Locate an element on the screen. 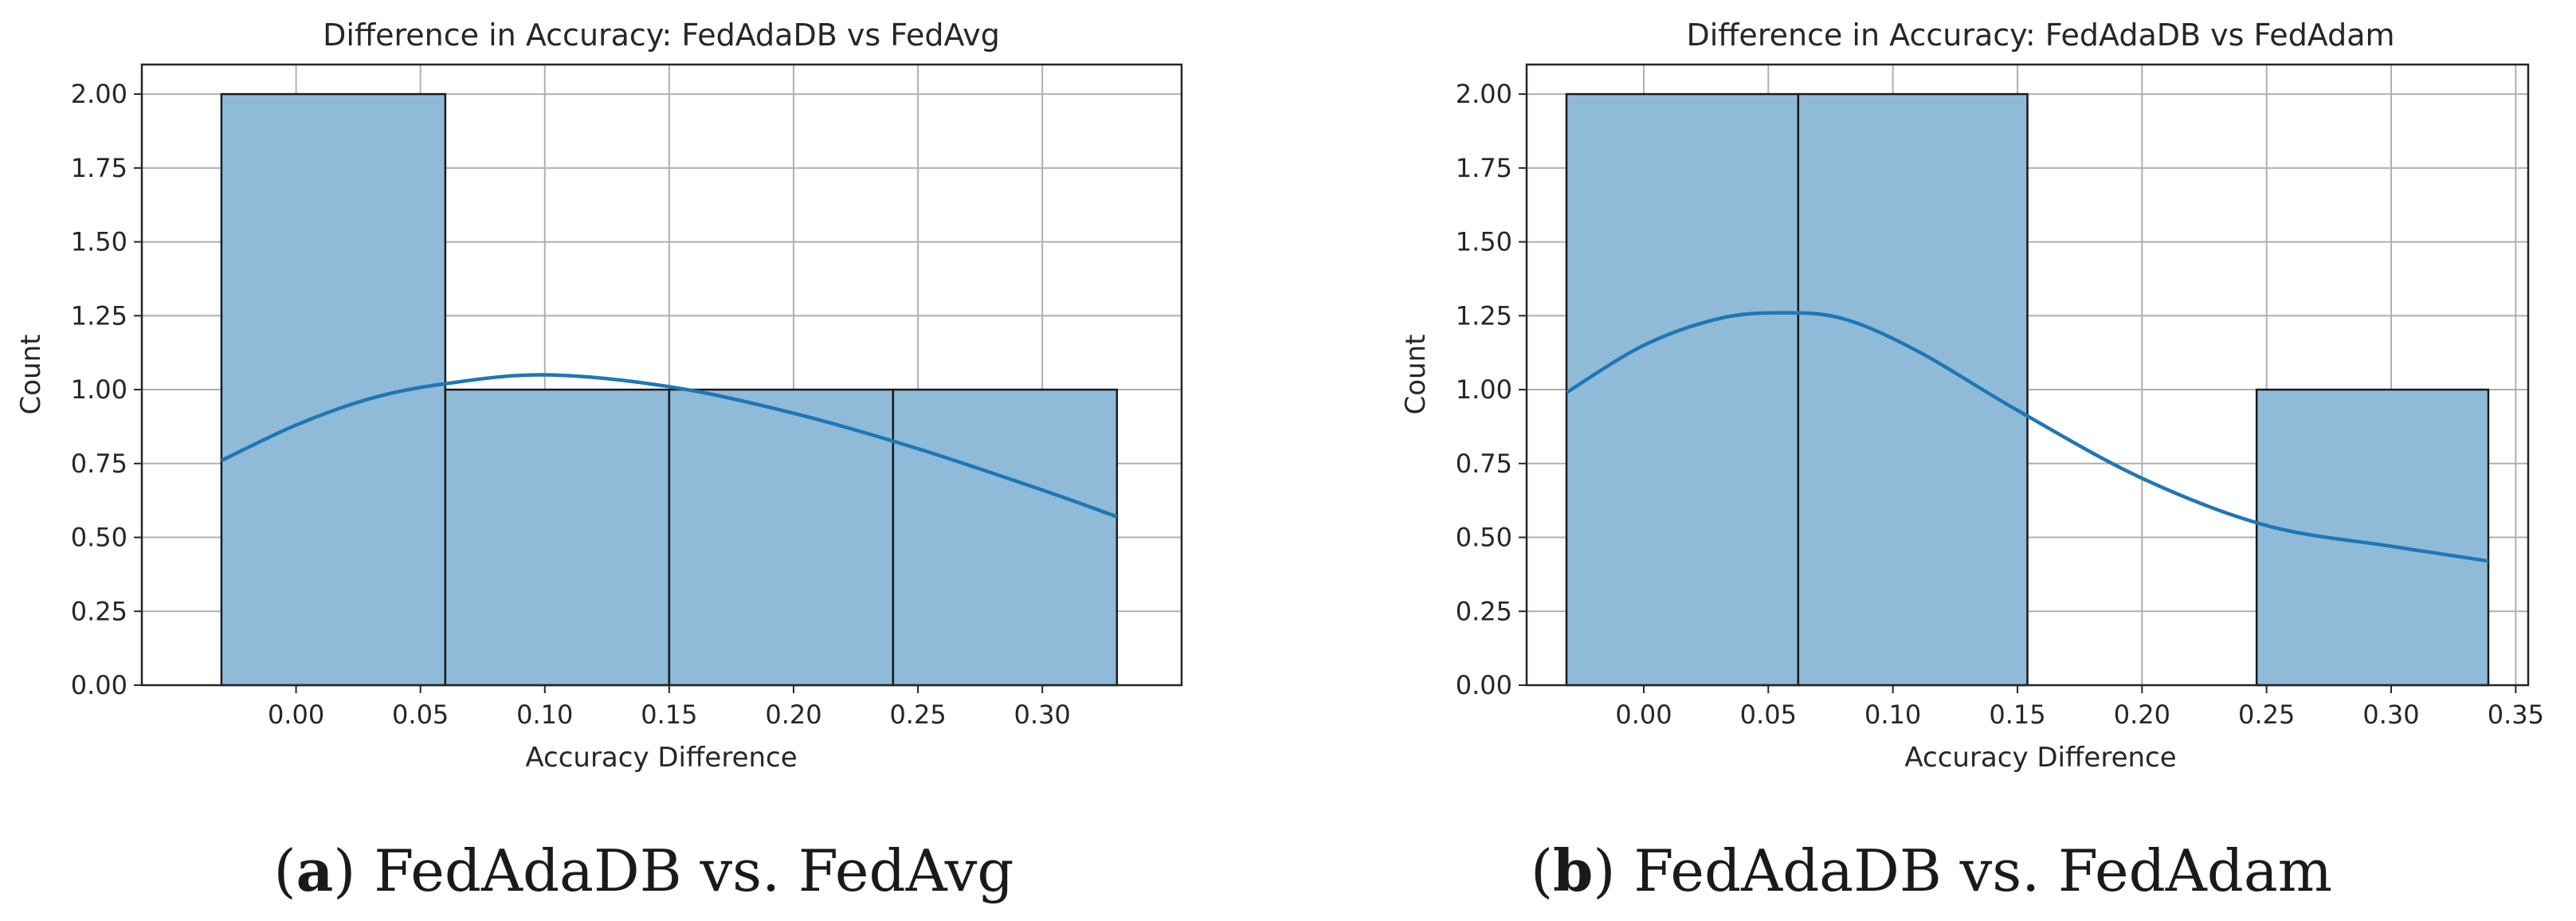 The width and height of the screenshot is (2576, 921). caption-text: FedAdaDB vs. FedAdam is located at coordinates (1983, 870).